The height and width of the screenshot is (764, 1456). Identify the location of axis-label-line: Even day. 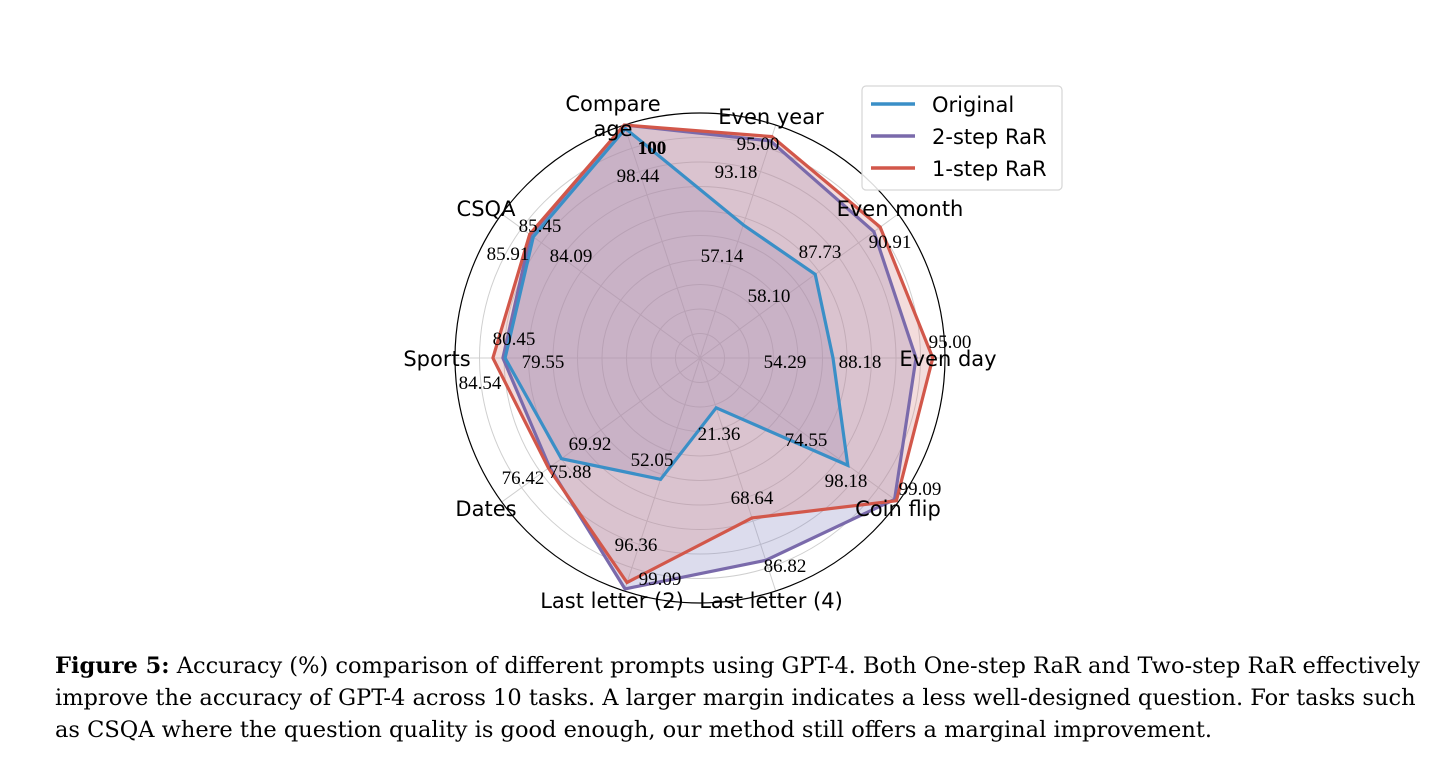
(947, 359).